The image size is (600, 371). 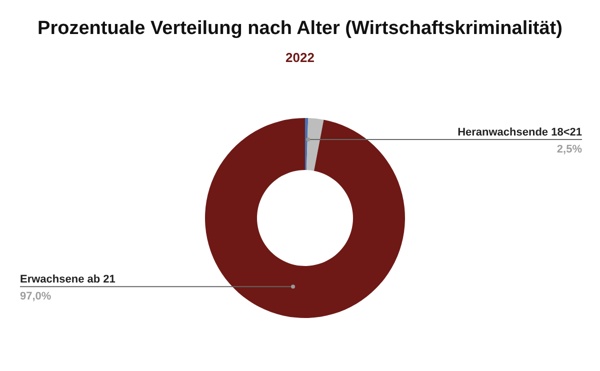 What do you see at coordinates (300, 29) in the screenshot?
I see `chart-title: Prozentuale Verteilung nach Alter (Wirtschaftskriminalität)` at bounding box center [300, 29].